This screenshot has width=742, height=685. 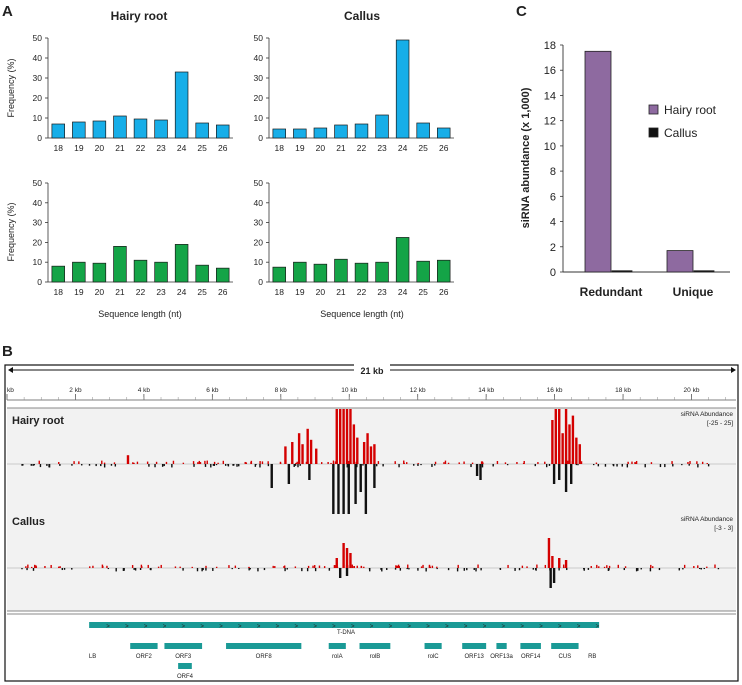 I want to click on x-tick-label-3: 19, so click(x=300, y=292).